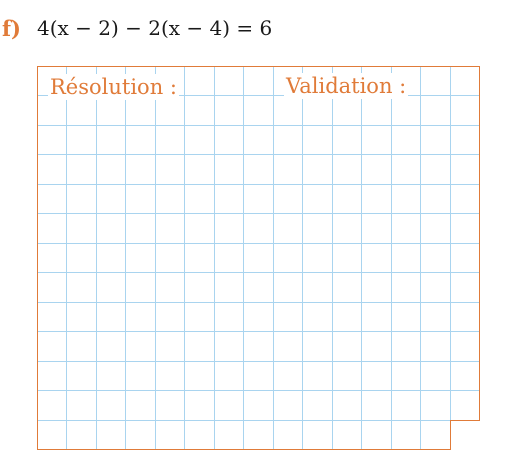 The width and height of the screenshot is (509, 462). What do you see at coordinates (113, 87) in the screenshot?
I see `resolution-label: Résolution :` at bounding box center [113, 87].